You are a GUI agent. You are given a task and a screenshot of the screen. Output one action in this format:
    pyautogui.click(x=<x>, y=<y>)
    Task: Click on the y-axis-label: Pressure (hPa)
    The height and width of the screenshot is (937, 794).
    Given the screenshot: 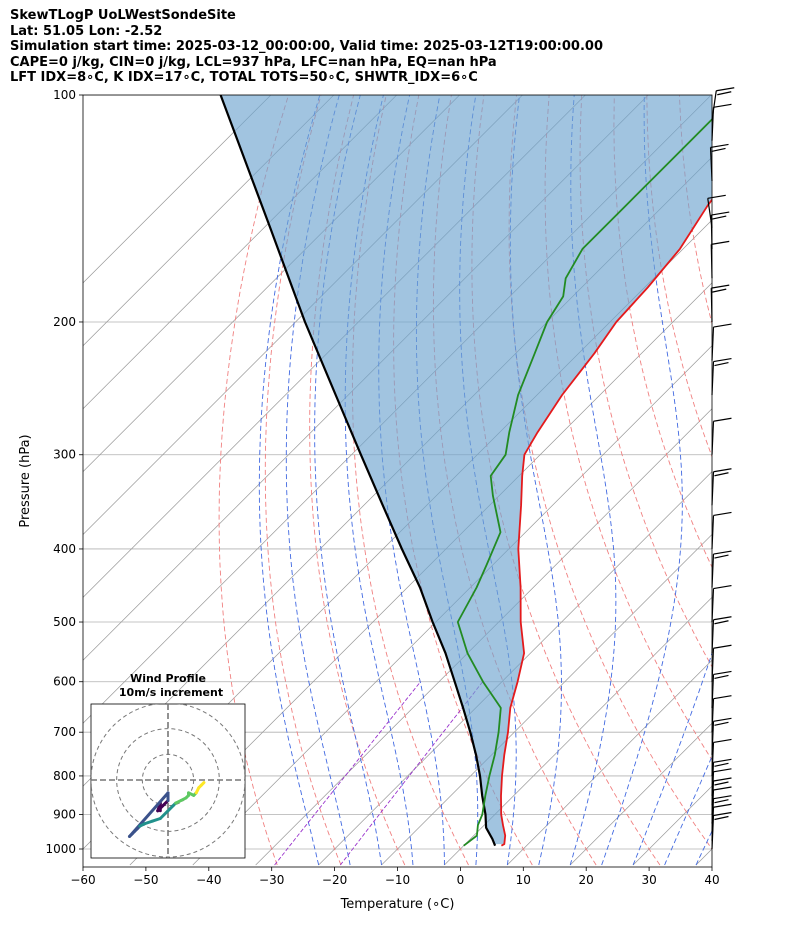 What is the action you would take?
    pyautogui.click(x=25, y=480)
    